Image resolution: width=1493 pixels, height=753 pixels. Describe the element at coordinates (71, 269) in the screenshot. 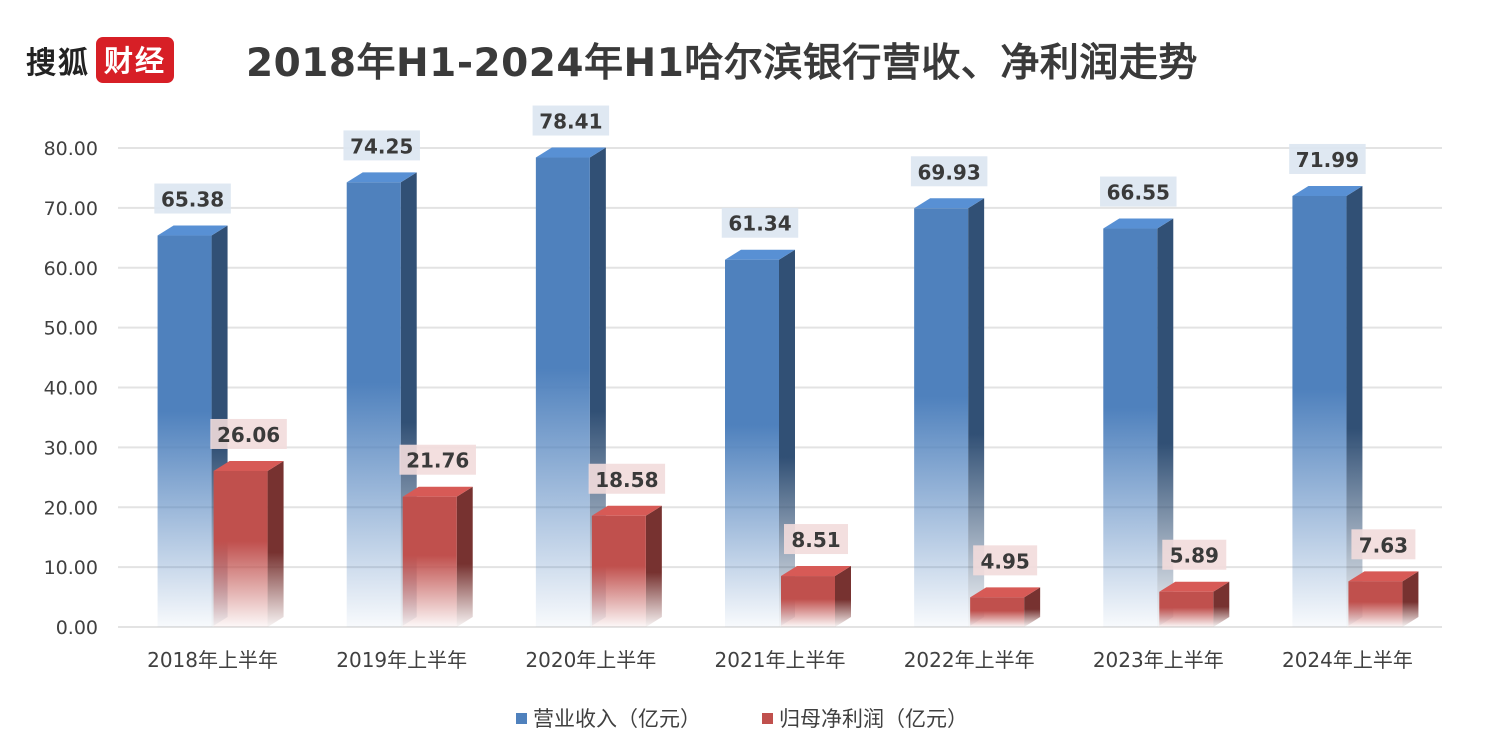

I see `y-tick-label: 60.00` at that location.